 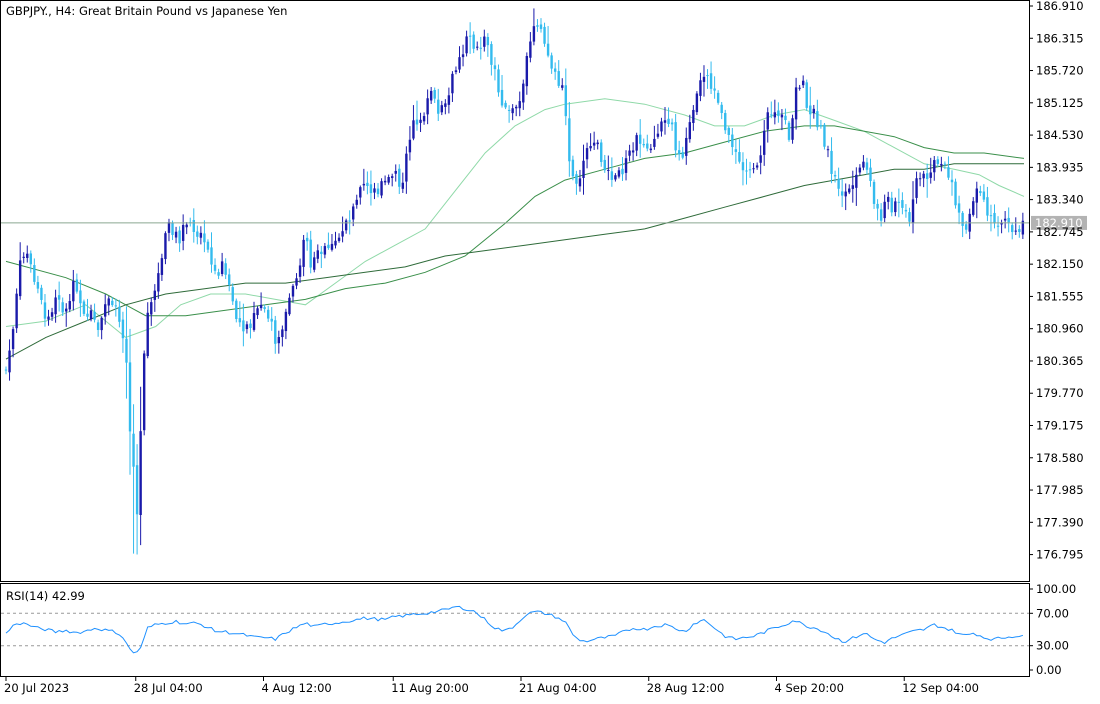 I want to click on price-tick-label: 181.555, so click(x=1060, y=296).